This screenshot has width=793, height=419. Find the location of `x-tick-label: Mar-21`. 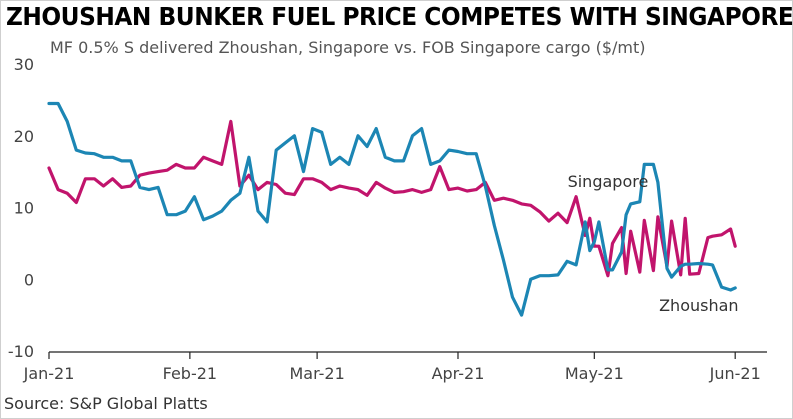

x-tick-label: Mar-21 is located at coordinates (316, 373).